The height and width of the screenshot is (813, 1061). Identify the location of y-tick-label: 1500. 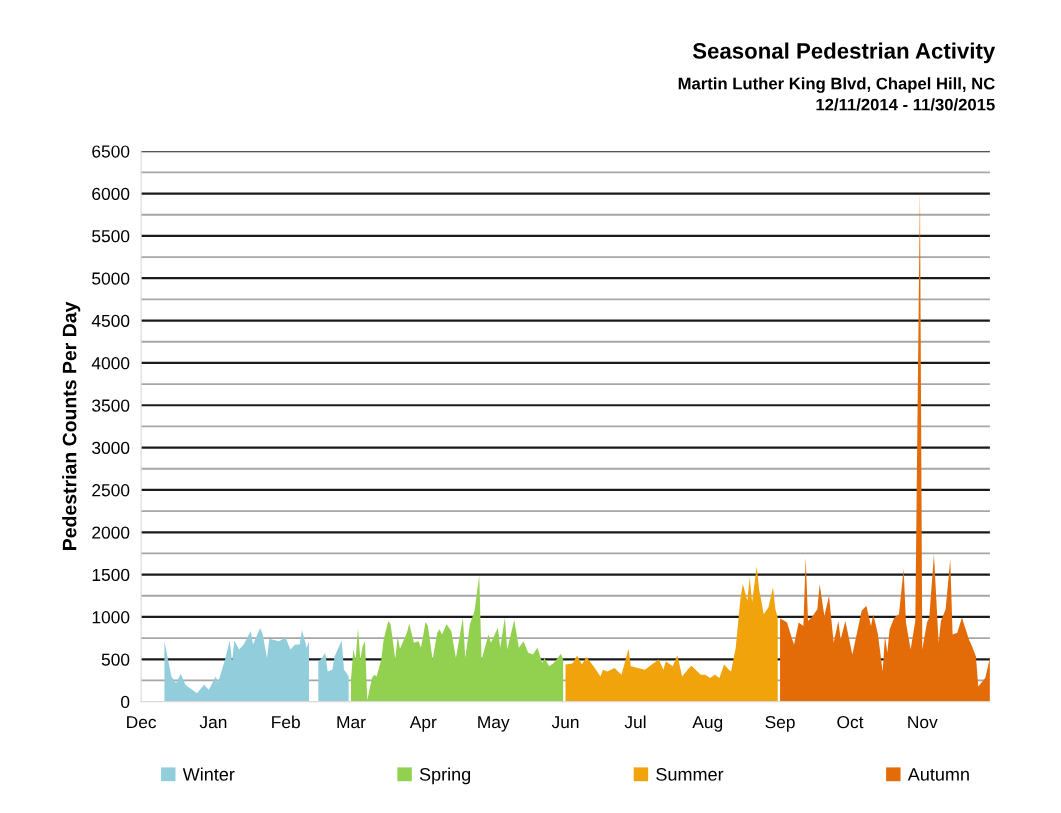
(111, 575).